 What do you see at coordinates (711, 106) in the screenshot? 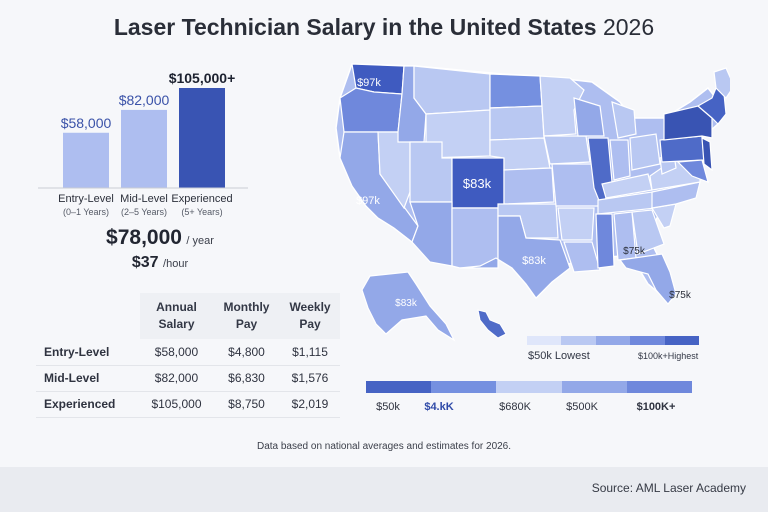
I see `state-new-england` at bounding box center [711, 106].